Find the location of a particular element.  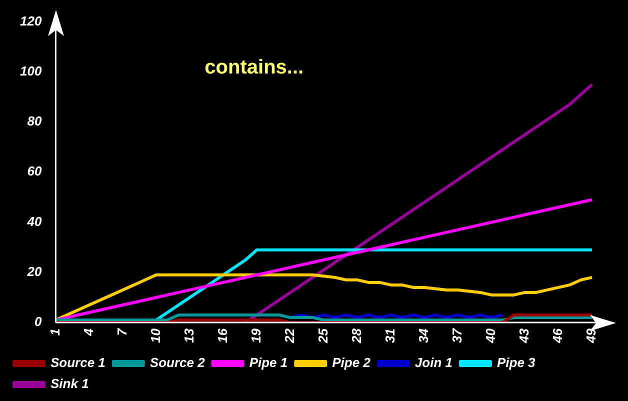

x-tick-label: 10 is located at coordinates (155, 336).